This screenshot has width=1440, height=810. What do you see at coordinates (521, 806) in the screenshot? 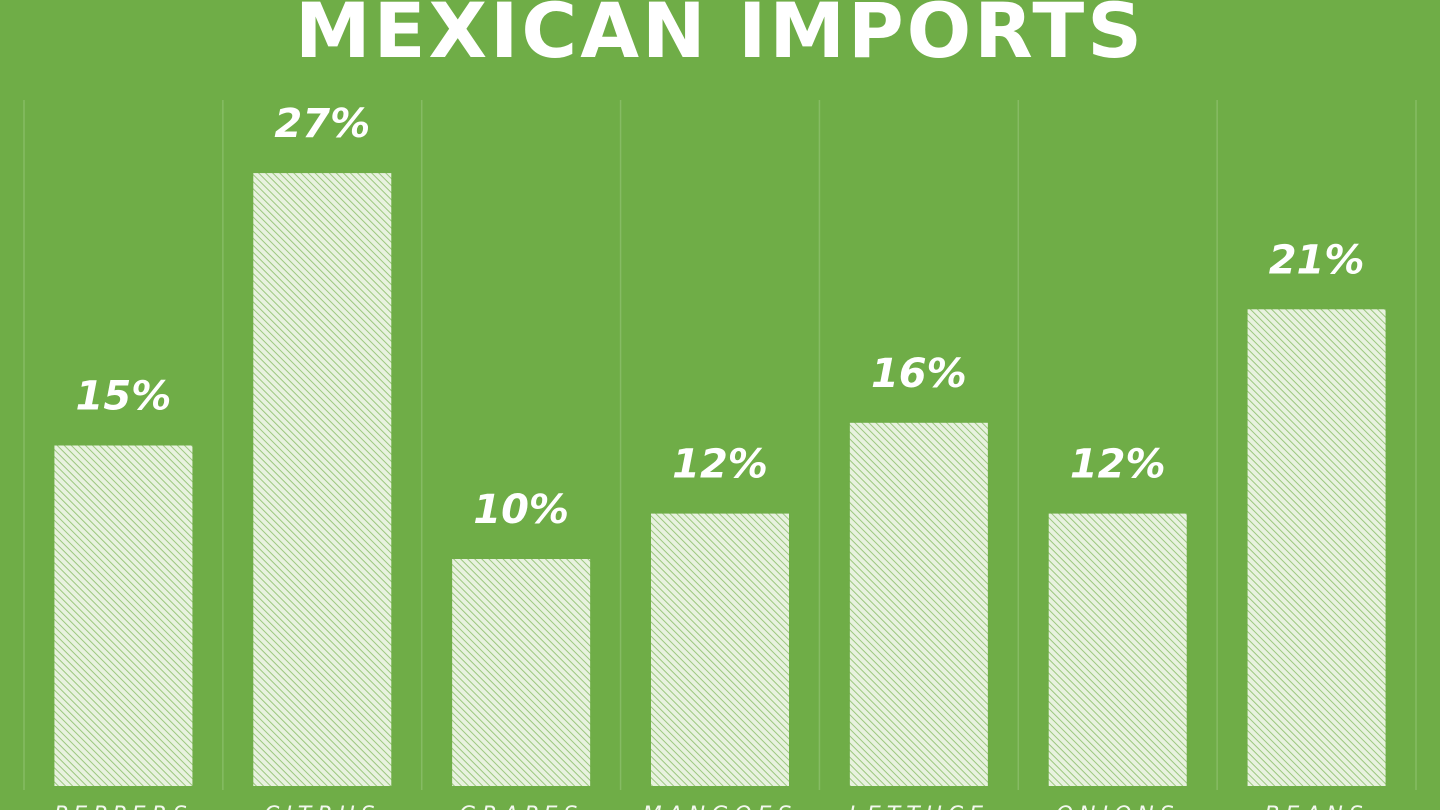
I see `category-label: GRAPES` at bounding box center [521, 806].